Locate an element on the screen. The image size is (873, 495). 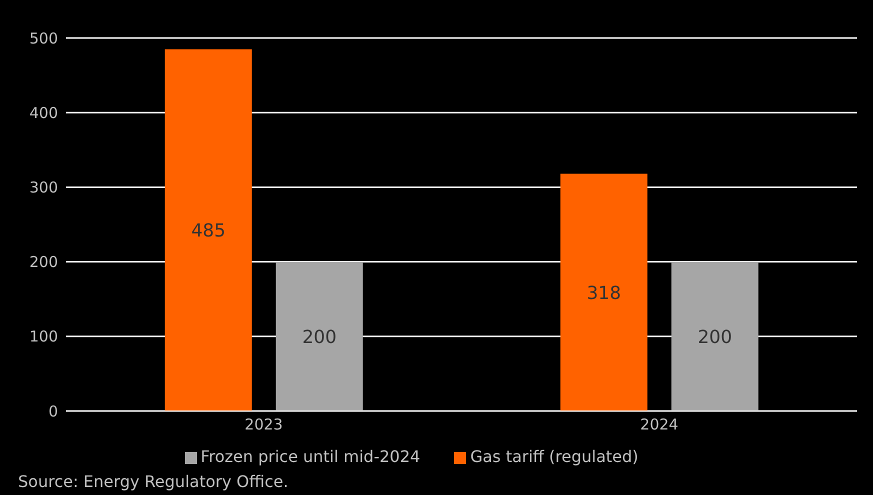
y-tick-label: 300 is located at coordinates (43, 187).